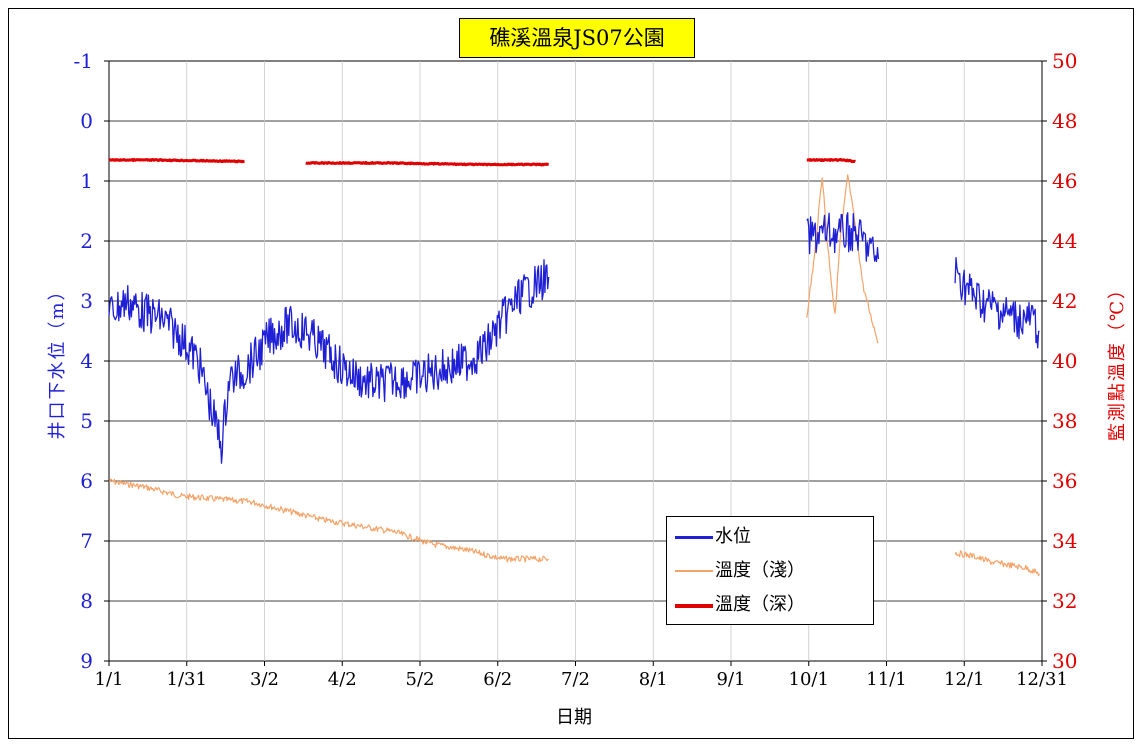  Describe the element at coordinates (86, 361) in the screenshot. I see `y-left-tick-label: 4` at that location.